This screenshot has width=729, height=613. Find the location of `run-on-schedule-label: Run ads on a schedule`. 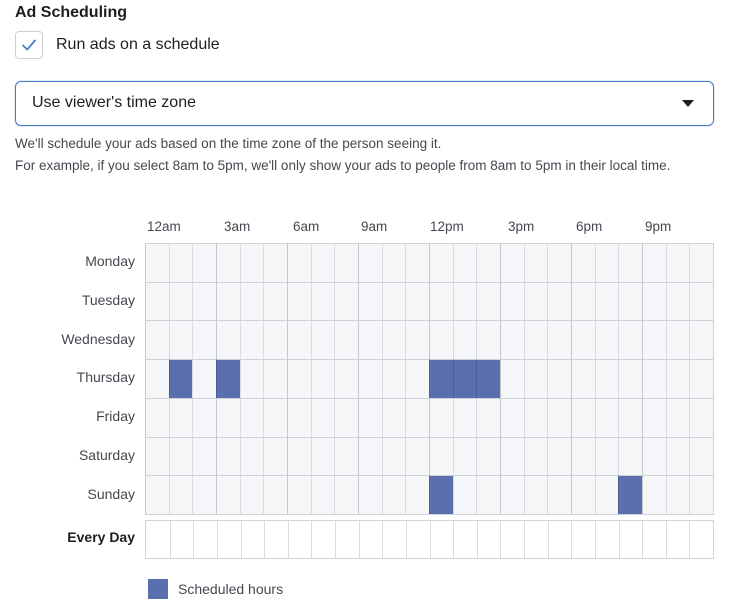

run-on-schedule-label: Run ads on a schedule is located at coordinates (138, 44).